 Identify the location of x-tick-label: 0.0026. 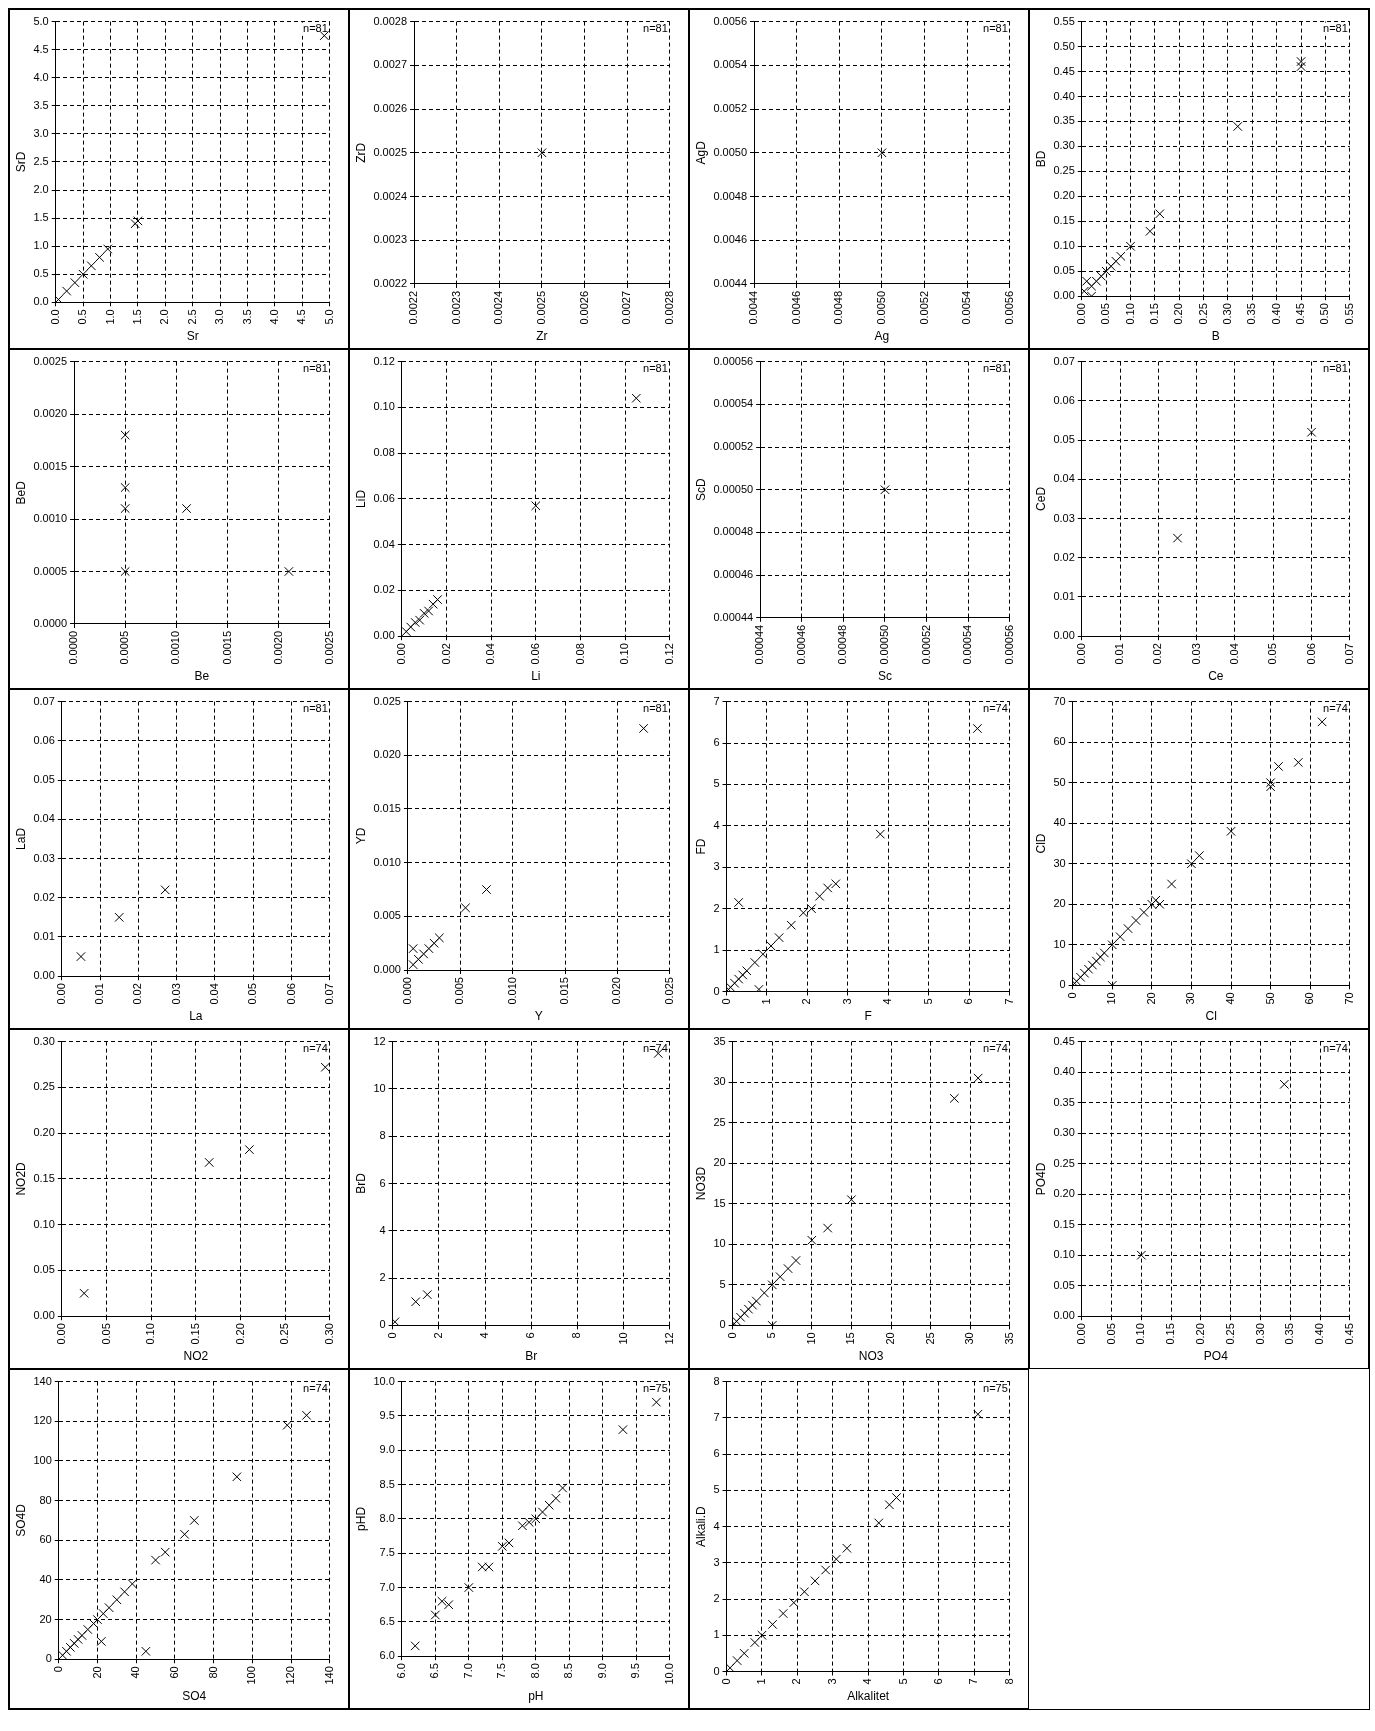
(583, 307).